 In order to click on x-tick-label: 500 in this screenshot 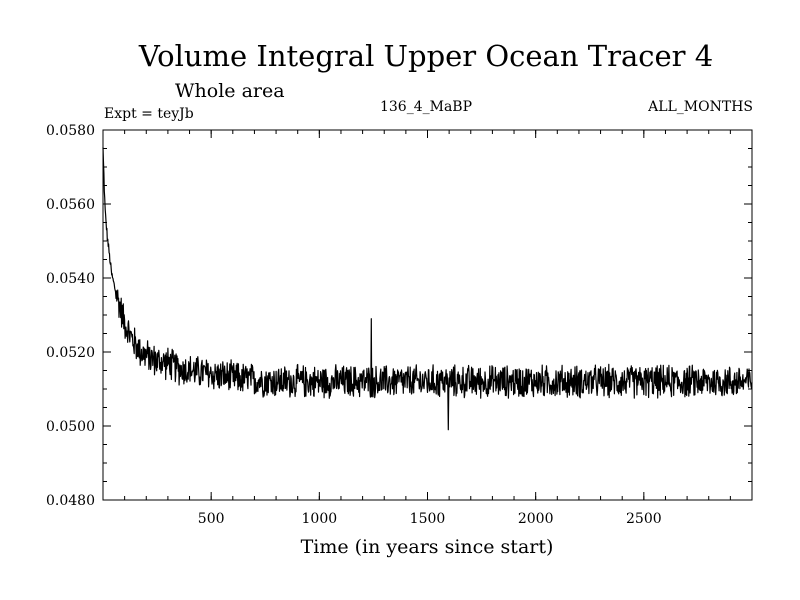, I will do `click(211, 519)`.